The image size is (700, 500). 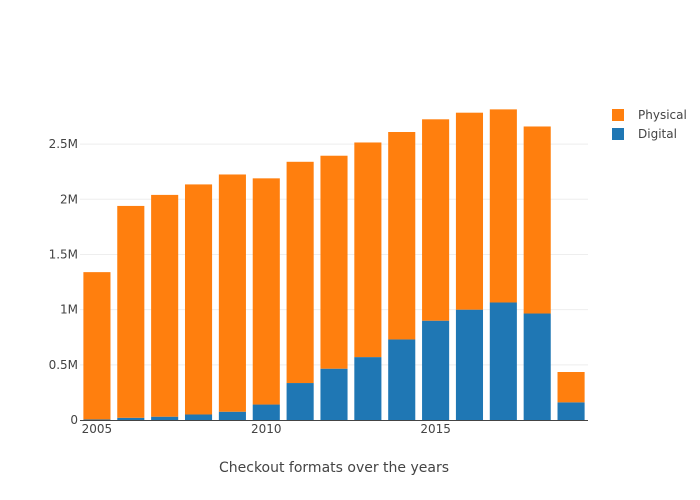 I want to click on y-tick-label: 0.5M, so click(x=63, y=365).